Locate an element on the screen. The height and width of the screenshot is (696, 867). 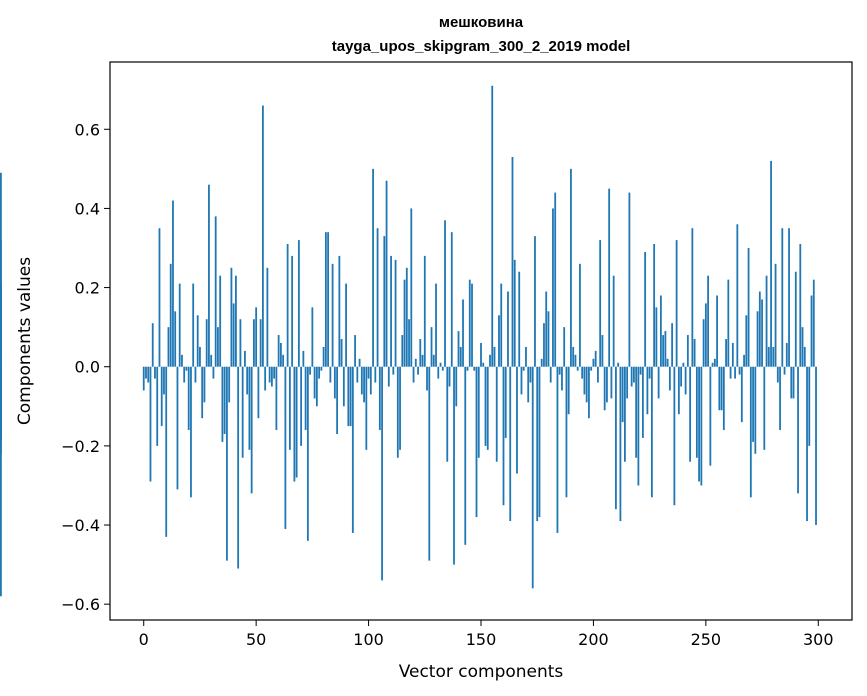
x-axis: 0 50 100 150 200 250 300 is located at coordinates (486, 634).